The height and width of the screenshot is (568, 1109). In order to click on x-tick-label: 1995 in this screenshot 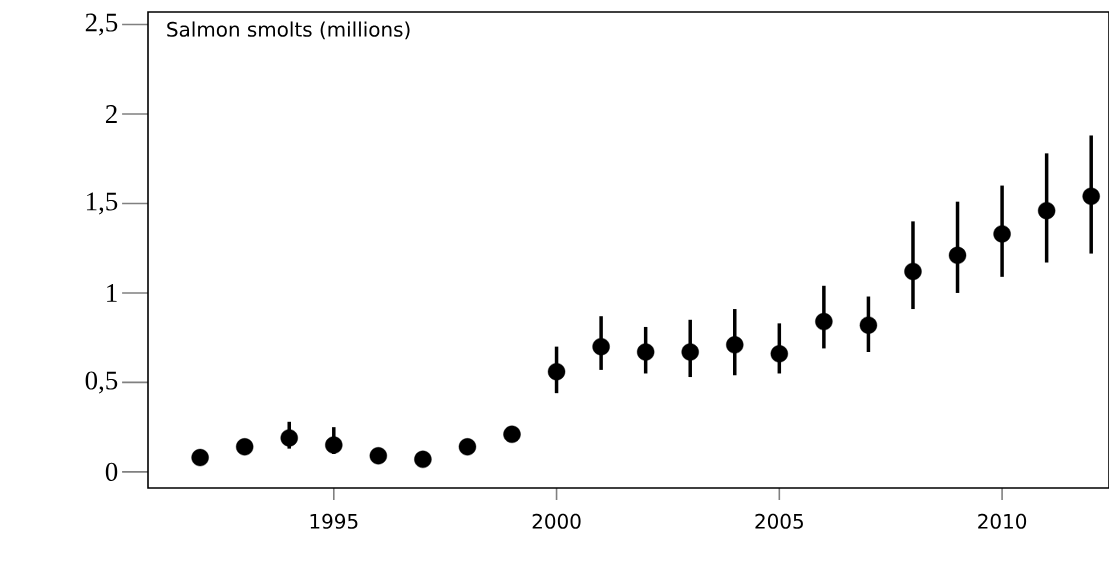, I will do `click(334, 521)`.